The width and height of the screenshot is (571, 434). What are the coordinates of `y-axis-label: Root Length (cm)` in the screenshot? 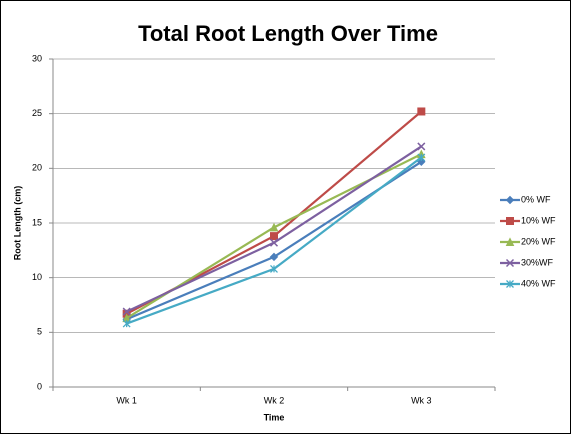 It's located at (17, 223).